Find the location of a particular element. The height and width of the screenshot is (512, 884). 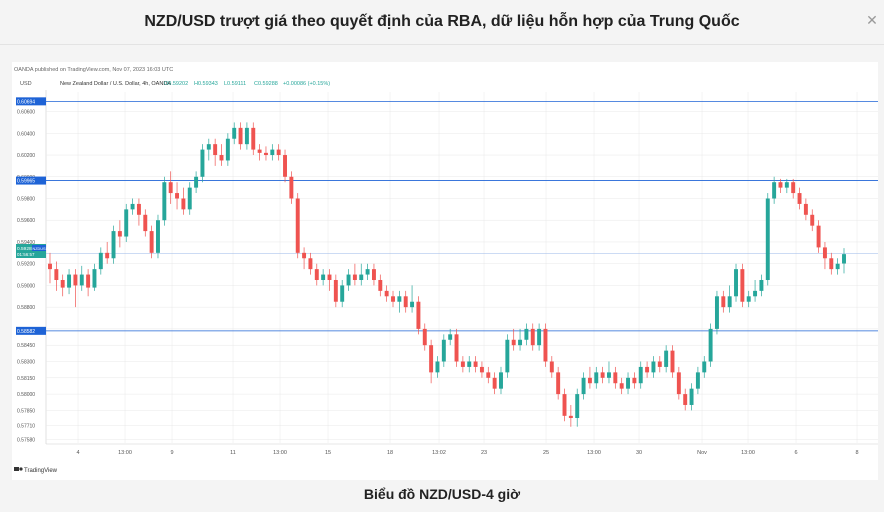

x-tick-label: 6 is located at coordinates (795, 453).